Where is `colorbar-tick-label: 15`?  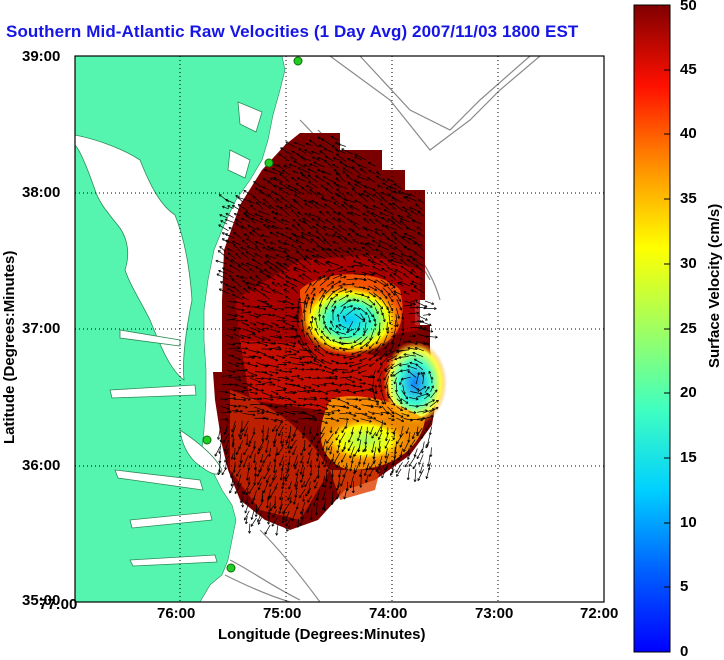
colorbar-tick-label: 15 is located at coordinates (688, 457).